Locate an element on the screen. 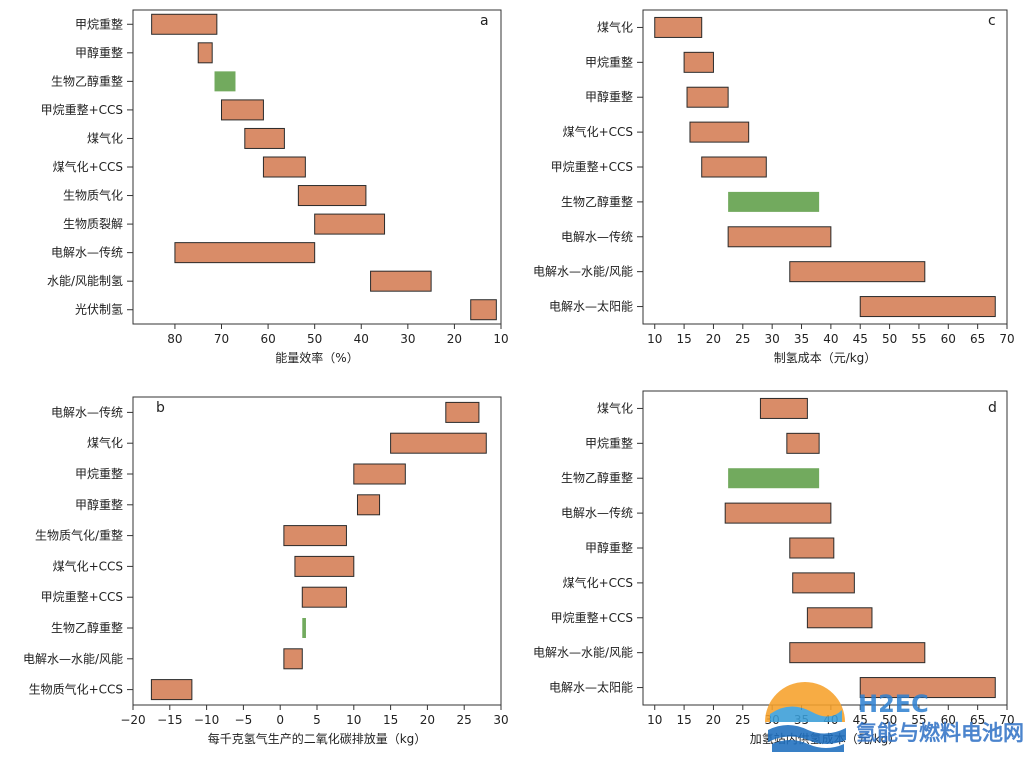 The width and height of the screenshot is (1035, 757). x-tick-label: 55 is located at coordinates (918, 339).